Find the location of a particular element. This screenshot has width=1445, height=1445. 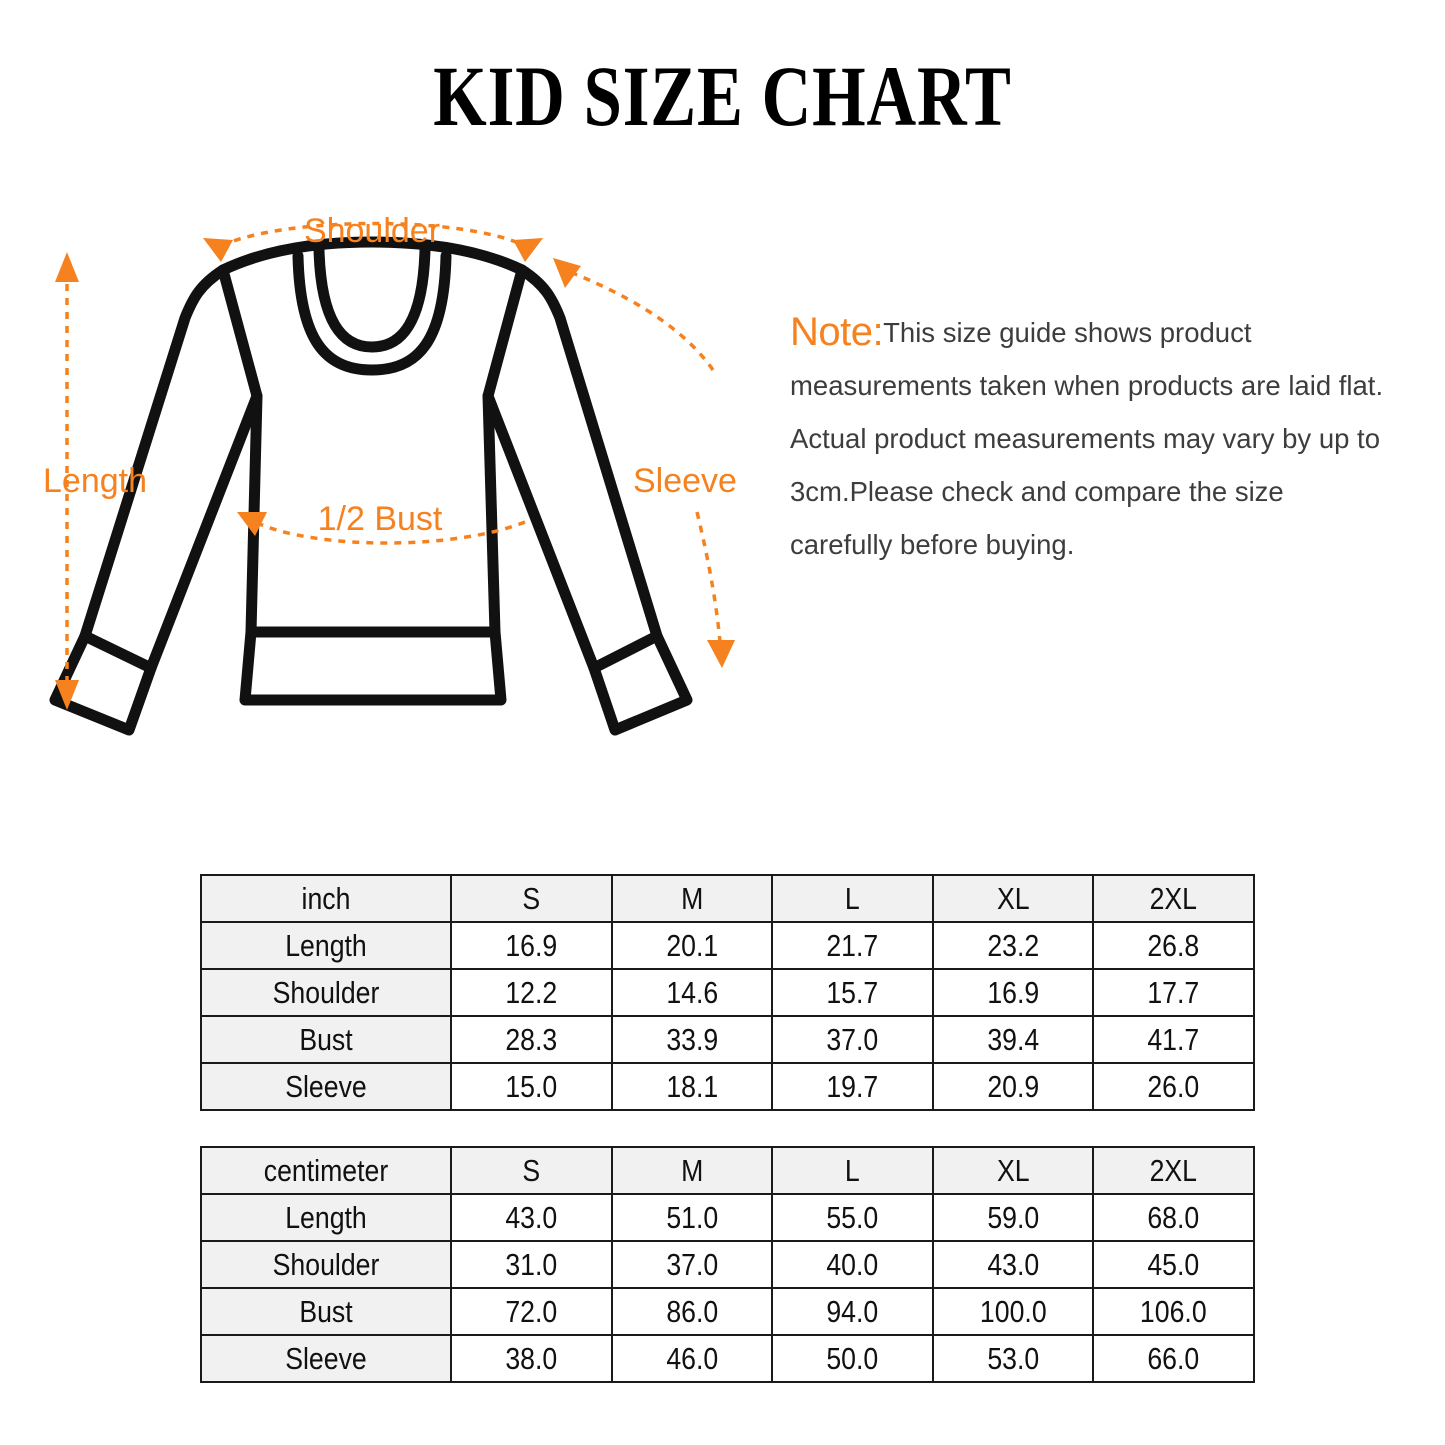

shoulder-arrowhead-left is located at coordinates (218, 250).